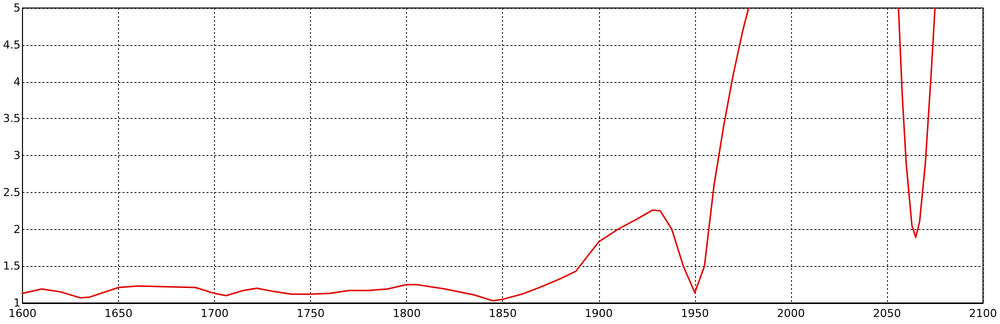  What do you see at coordinates (983, 313) in the screenshot?
I see `x-tick-label: 2100` at bounding box center [983, 313].